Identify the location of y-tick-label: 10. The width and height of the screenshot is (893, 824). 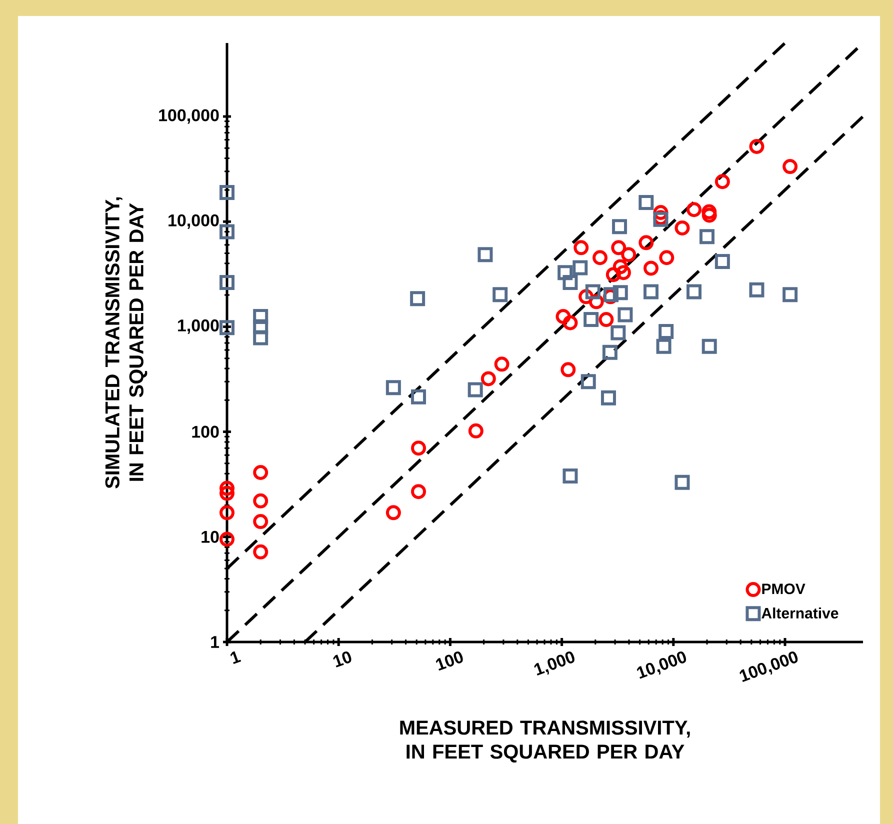
(210, 536).